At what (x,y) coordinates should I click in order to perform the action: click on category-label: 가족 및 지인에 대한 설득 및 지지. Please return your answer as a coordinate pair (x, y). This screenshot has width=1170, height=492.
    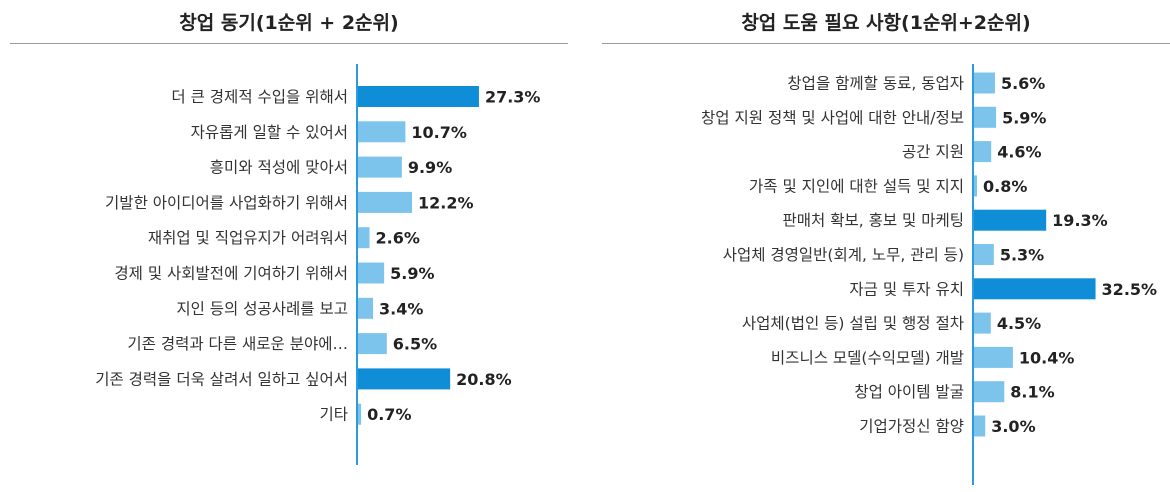
    Looking at the image, I should click on (856, 186).